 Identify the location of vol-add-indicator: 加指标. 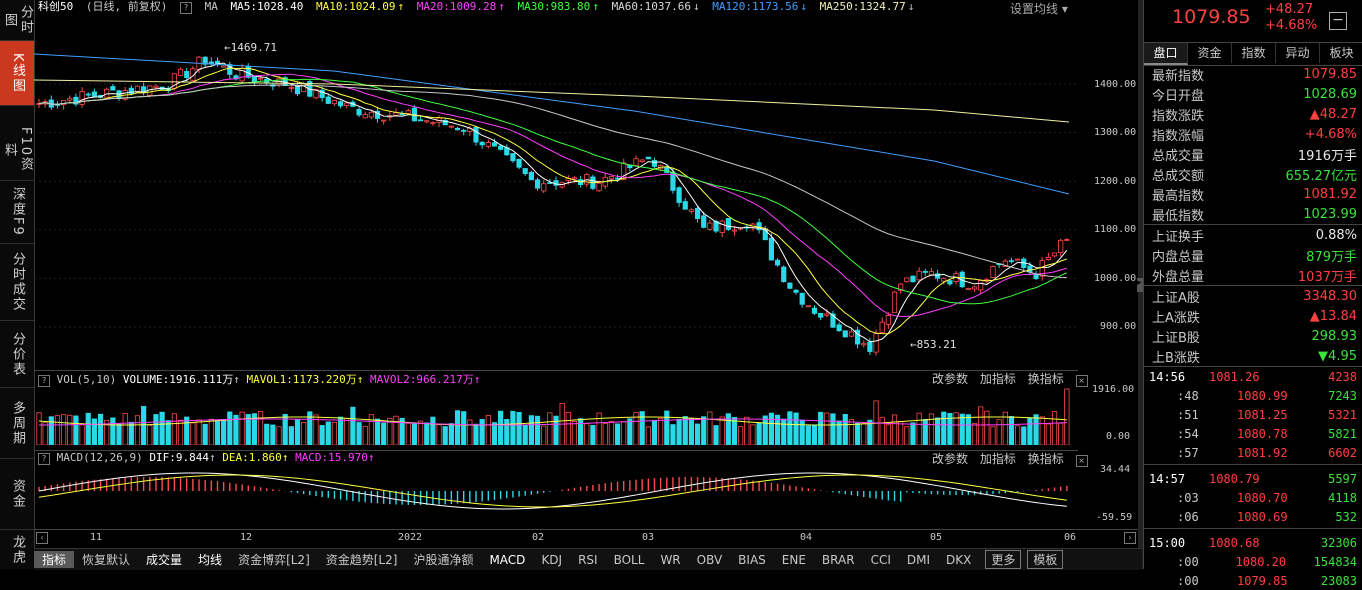
(997, 379).